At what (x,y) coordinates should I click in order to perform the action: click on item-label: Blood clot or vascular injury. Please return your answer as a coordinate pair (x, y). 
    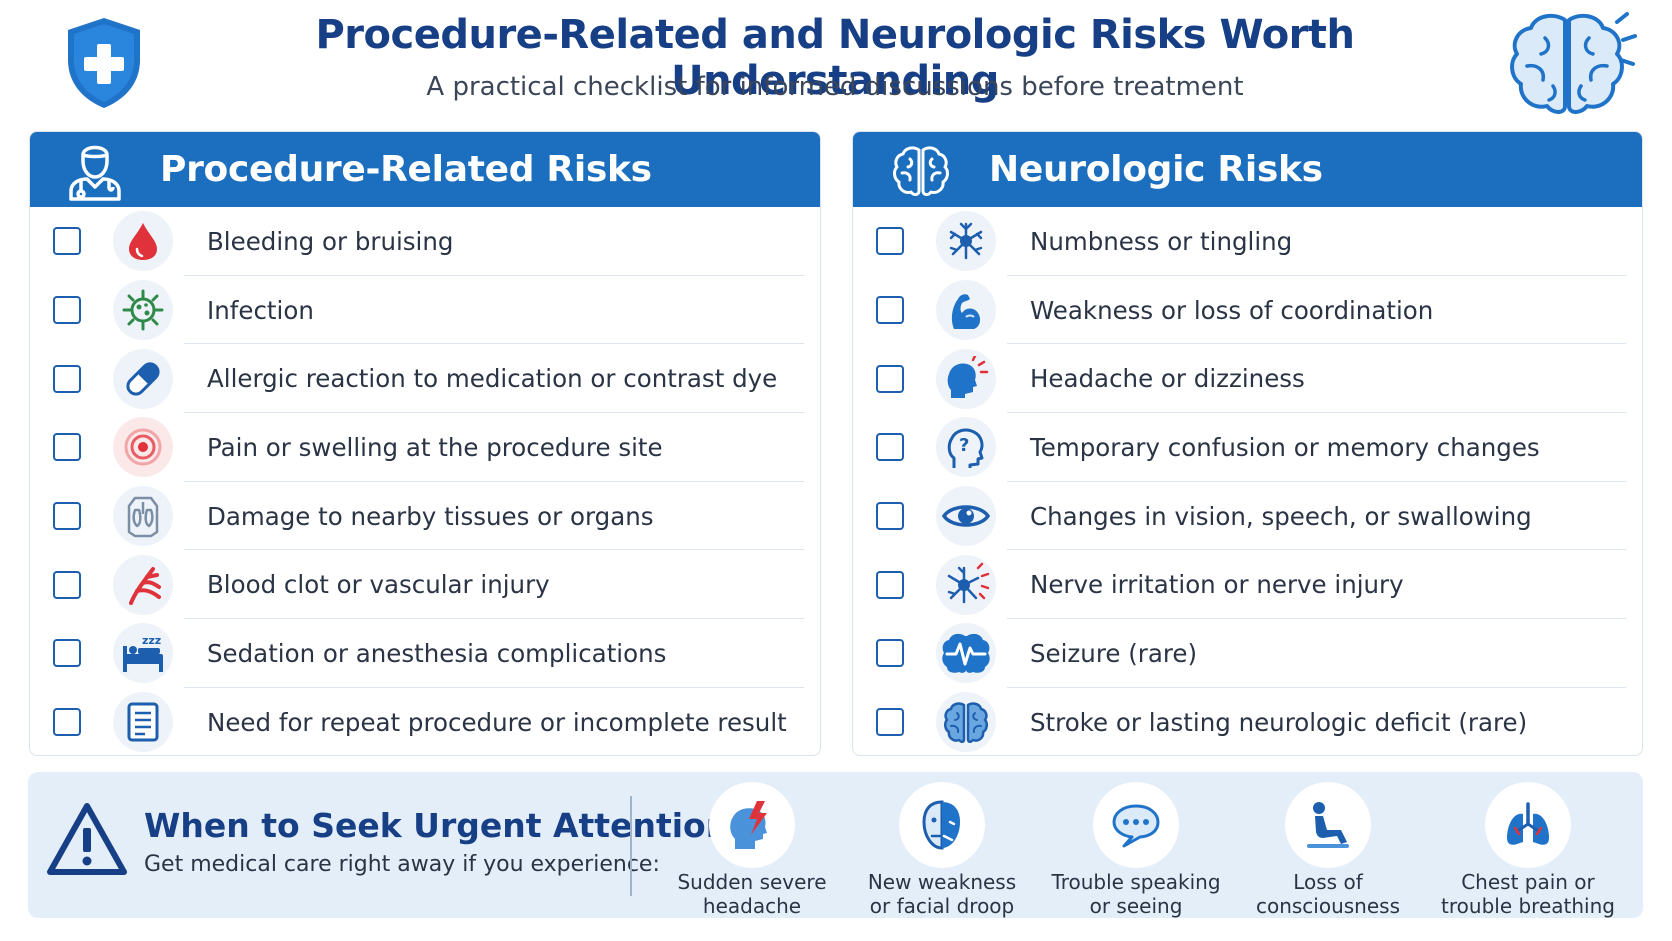
    Looking at the image, I should click on (378, 585).